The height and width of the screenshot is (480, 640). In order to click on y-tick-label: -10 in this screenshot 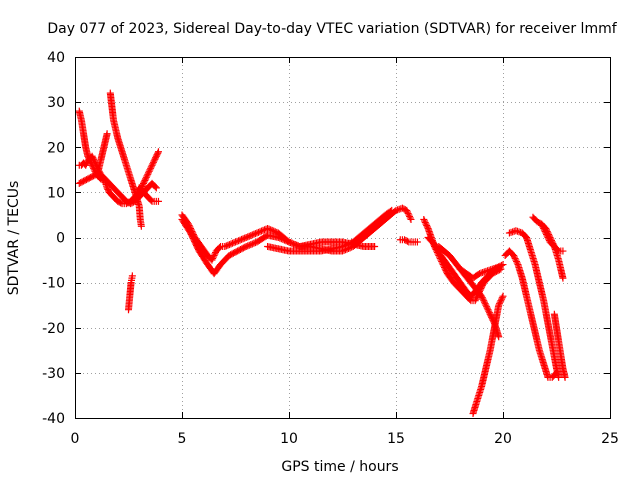, I will do `click(53, 284)`.